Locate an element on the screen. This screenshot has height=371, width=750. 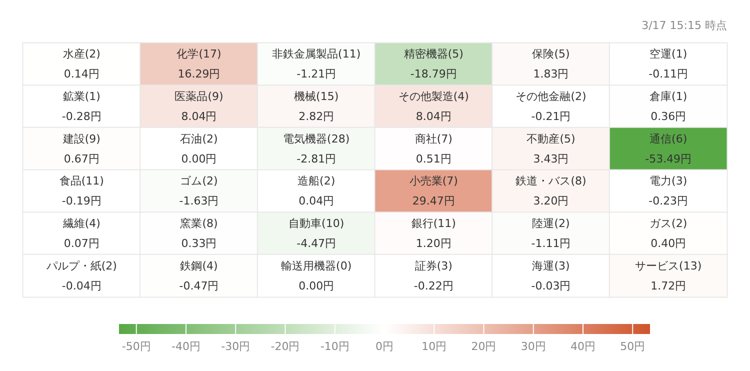
data-label: ガス(2) 0.40円 is located at coordinates (669, 233).